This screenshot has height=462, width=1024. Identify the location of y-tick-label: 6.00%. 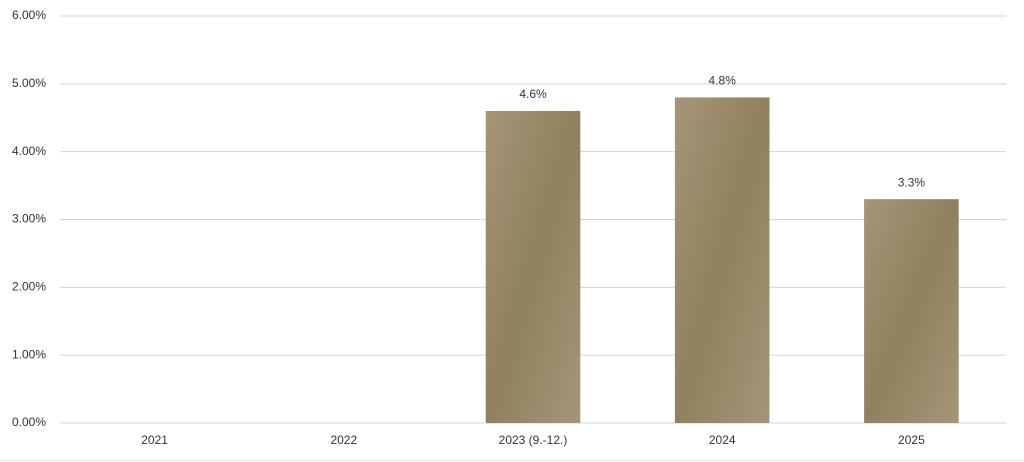
(29, 15).